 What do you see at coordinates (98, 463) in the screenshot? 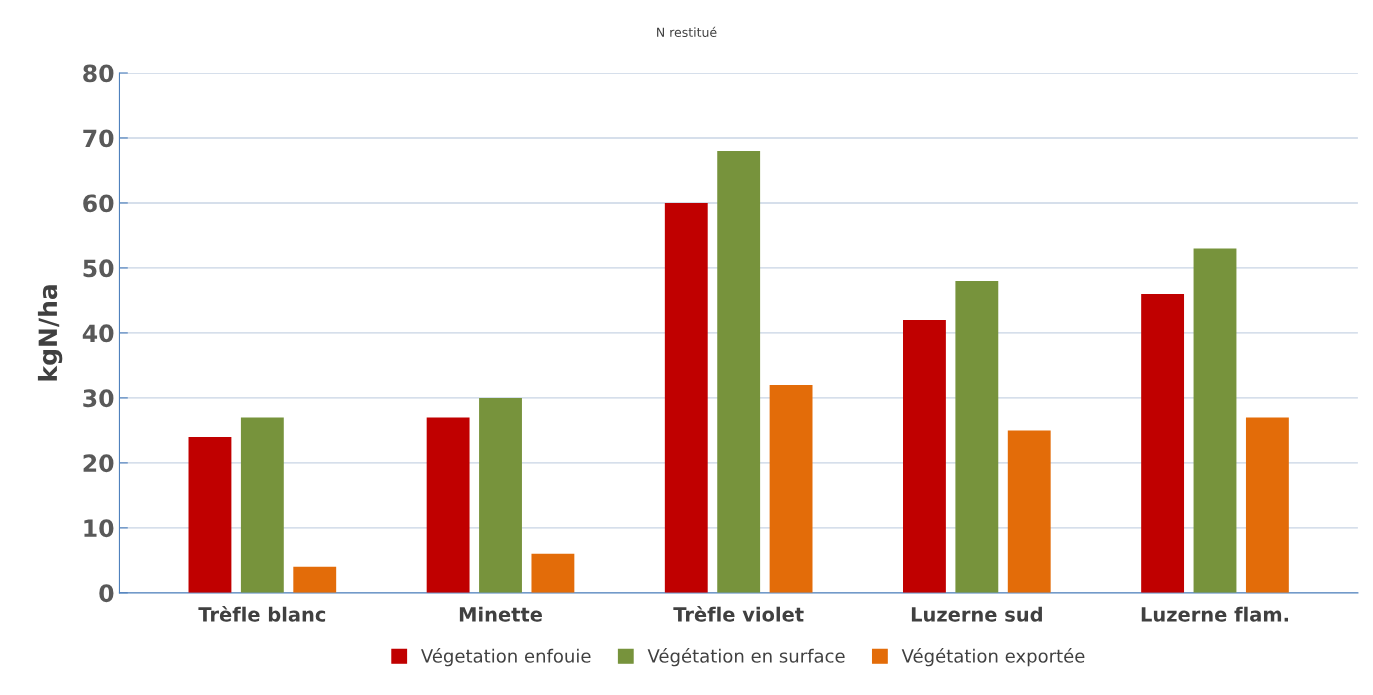
I see `y-tick-label: 20` at bounding box center [98, 463].